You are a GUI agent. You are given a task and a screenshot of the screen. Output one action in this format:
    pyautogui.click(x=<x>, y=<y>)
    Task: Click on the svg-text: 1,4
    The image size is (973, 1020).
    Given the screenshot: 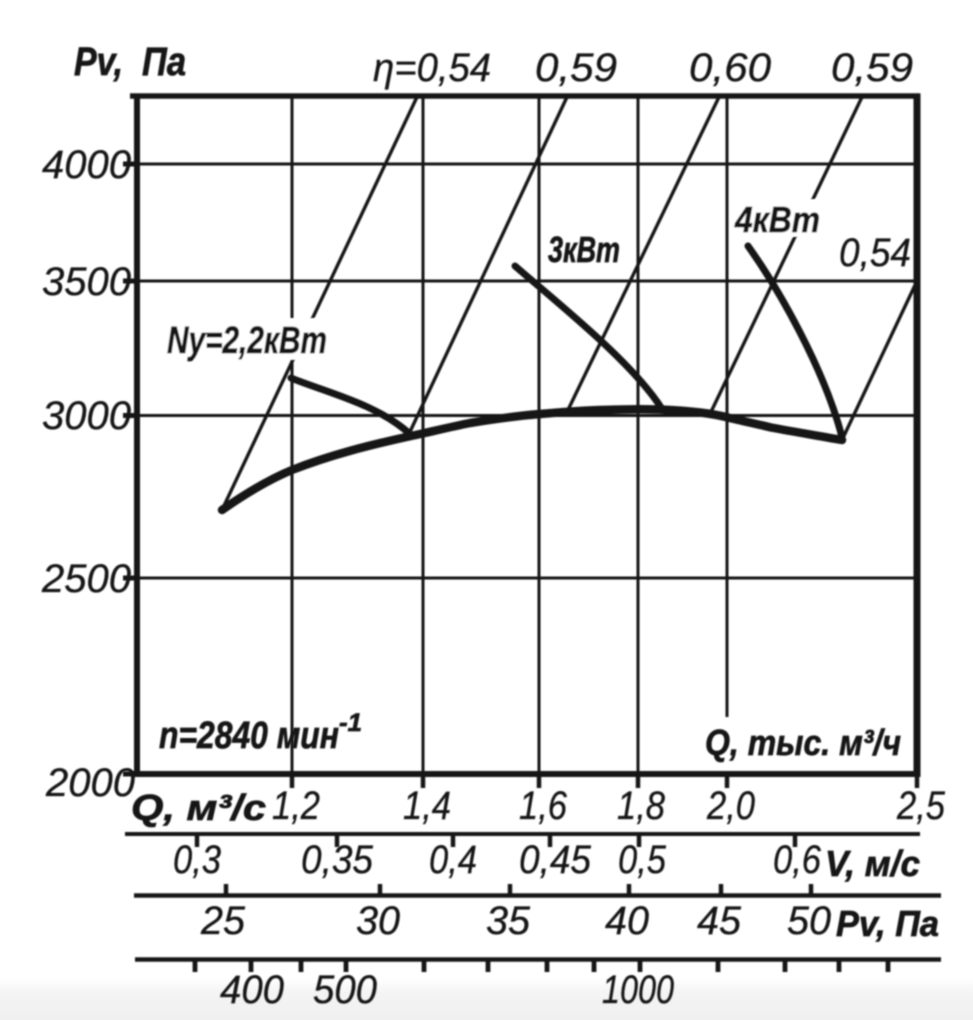 What is the action you would take?
    pyautogui.click(x=427, y=806)
    